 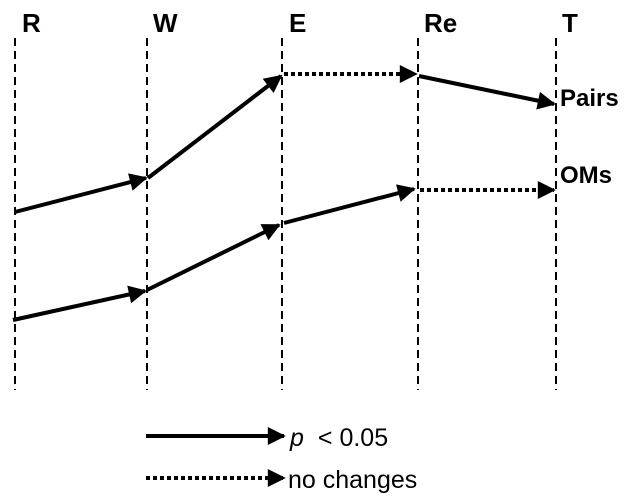 I want to click on stage-label-w: W, so click(x=165, y=23).